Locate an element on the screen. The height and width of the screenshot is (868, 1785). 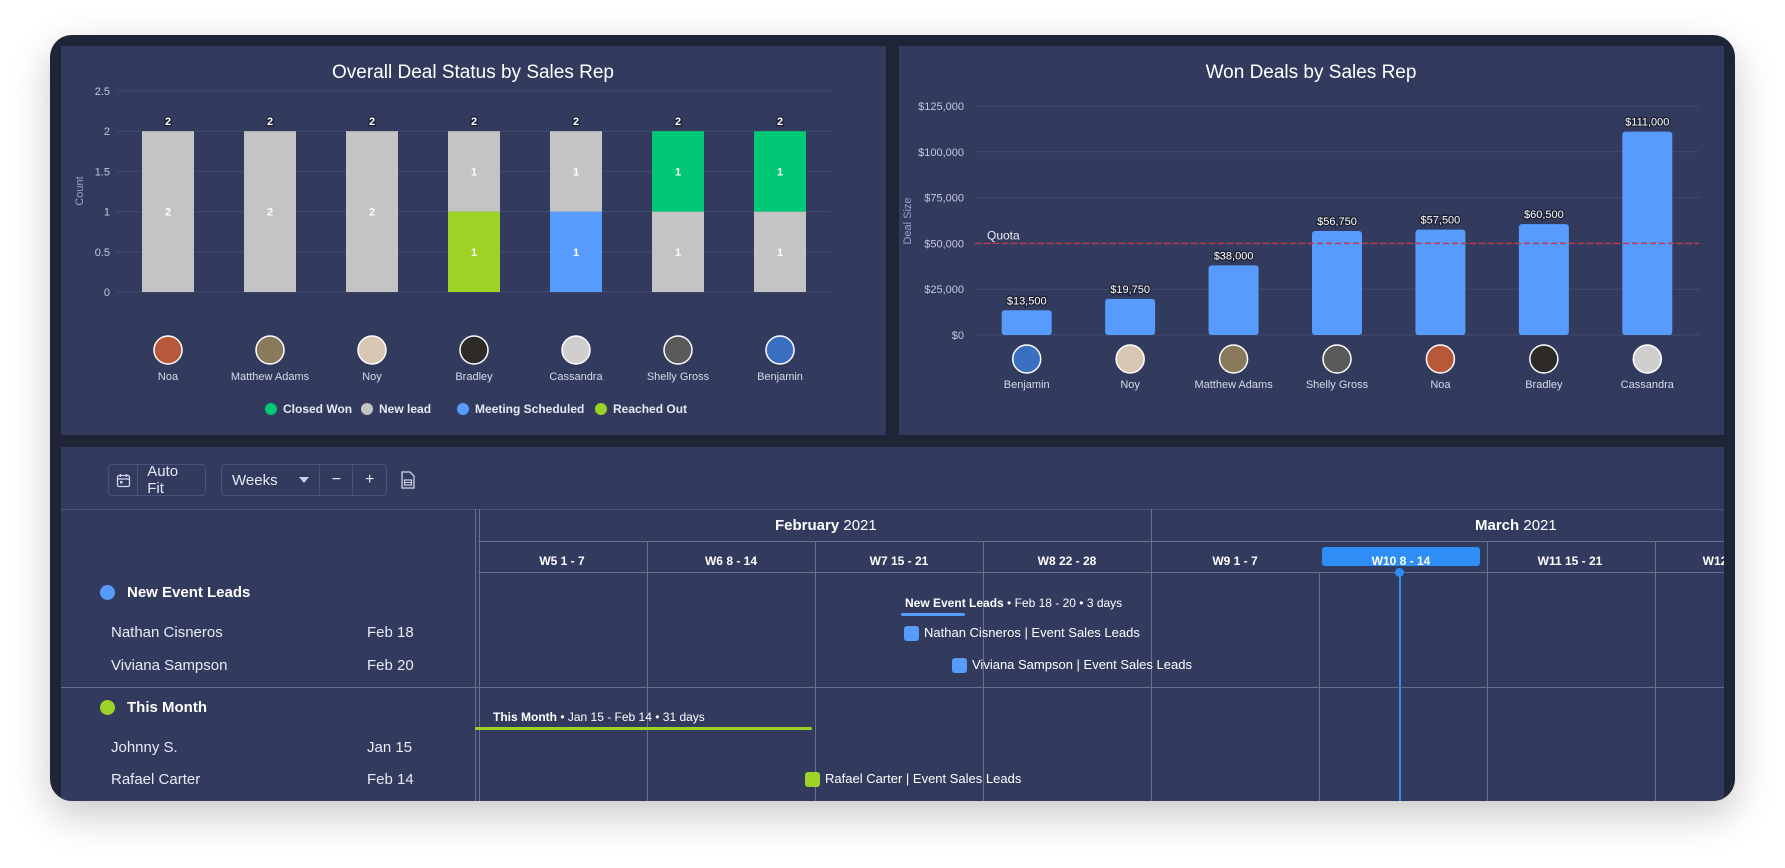
x-tick-label: Noa is located at coordinates (168, 377).